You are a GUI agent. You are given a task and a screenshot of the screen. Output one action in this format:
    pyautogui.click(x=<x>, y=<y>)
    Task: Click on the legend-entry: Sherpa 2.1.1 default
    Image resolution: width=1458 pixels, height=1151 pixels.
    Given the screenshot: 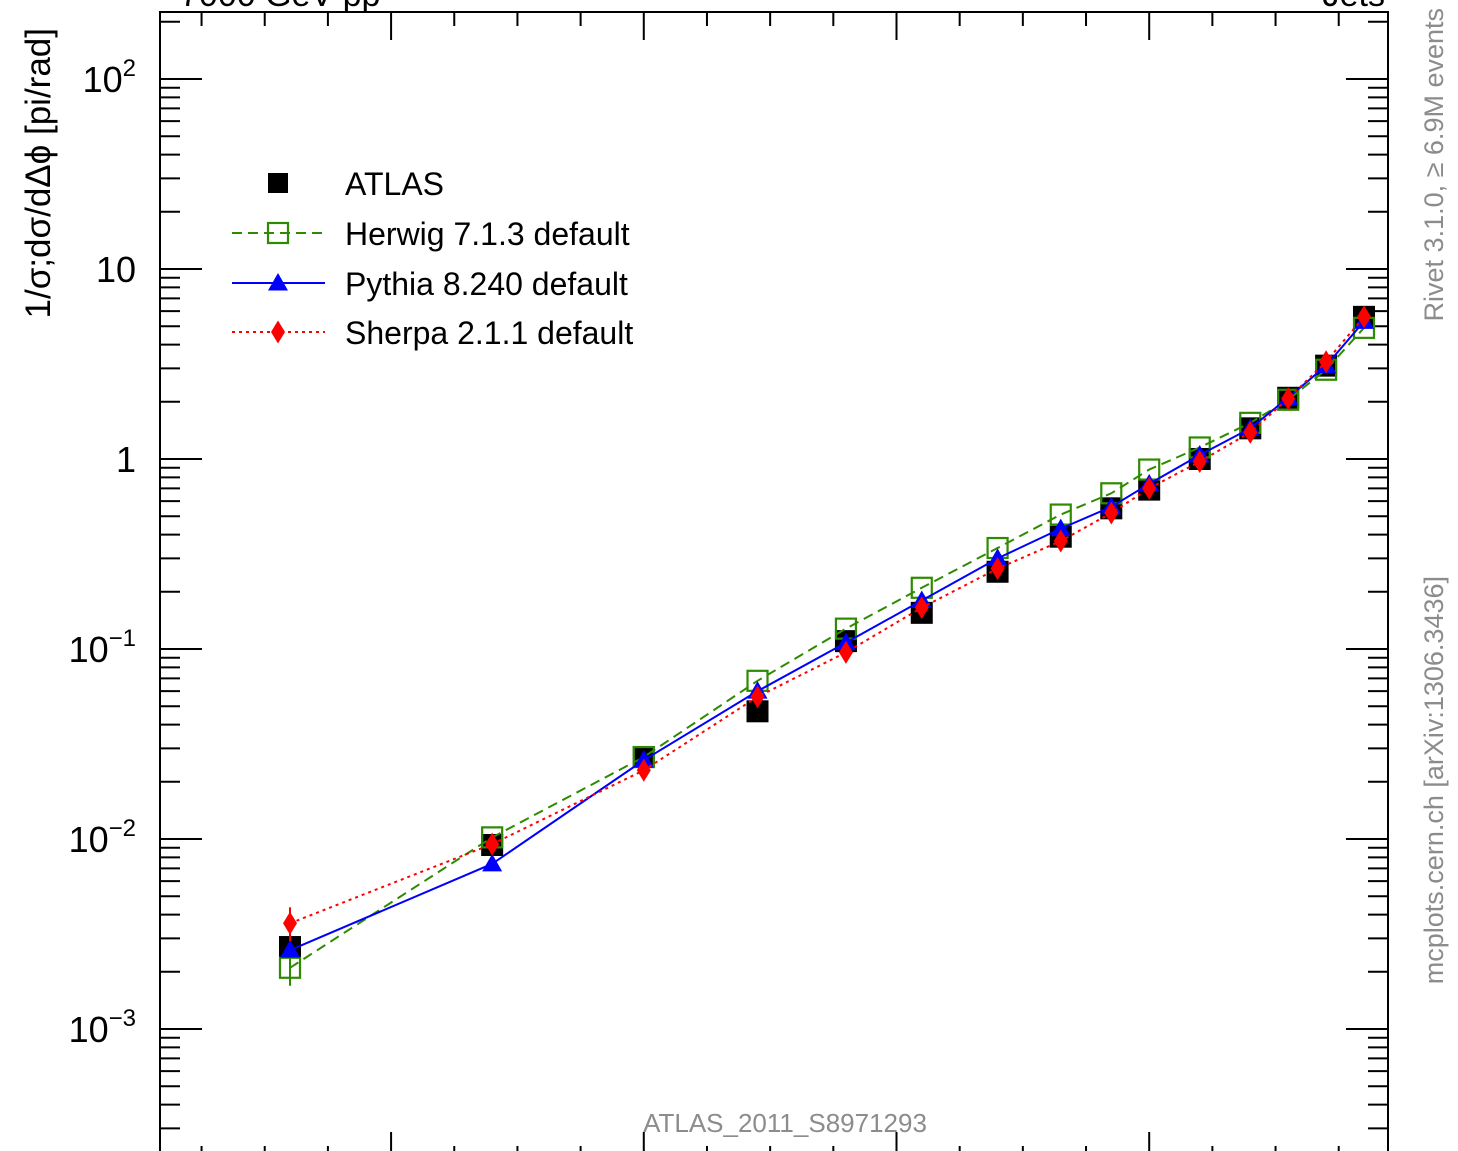 What is the action you would take?
    pyautogui.click(x=432, y=333)
    